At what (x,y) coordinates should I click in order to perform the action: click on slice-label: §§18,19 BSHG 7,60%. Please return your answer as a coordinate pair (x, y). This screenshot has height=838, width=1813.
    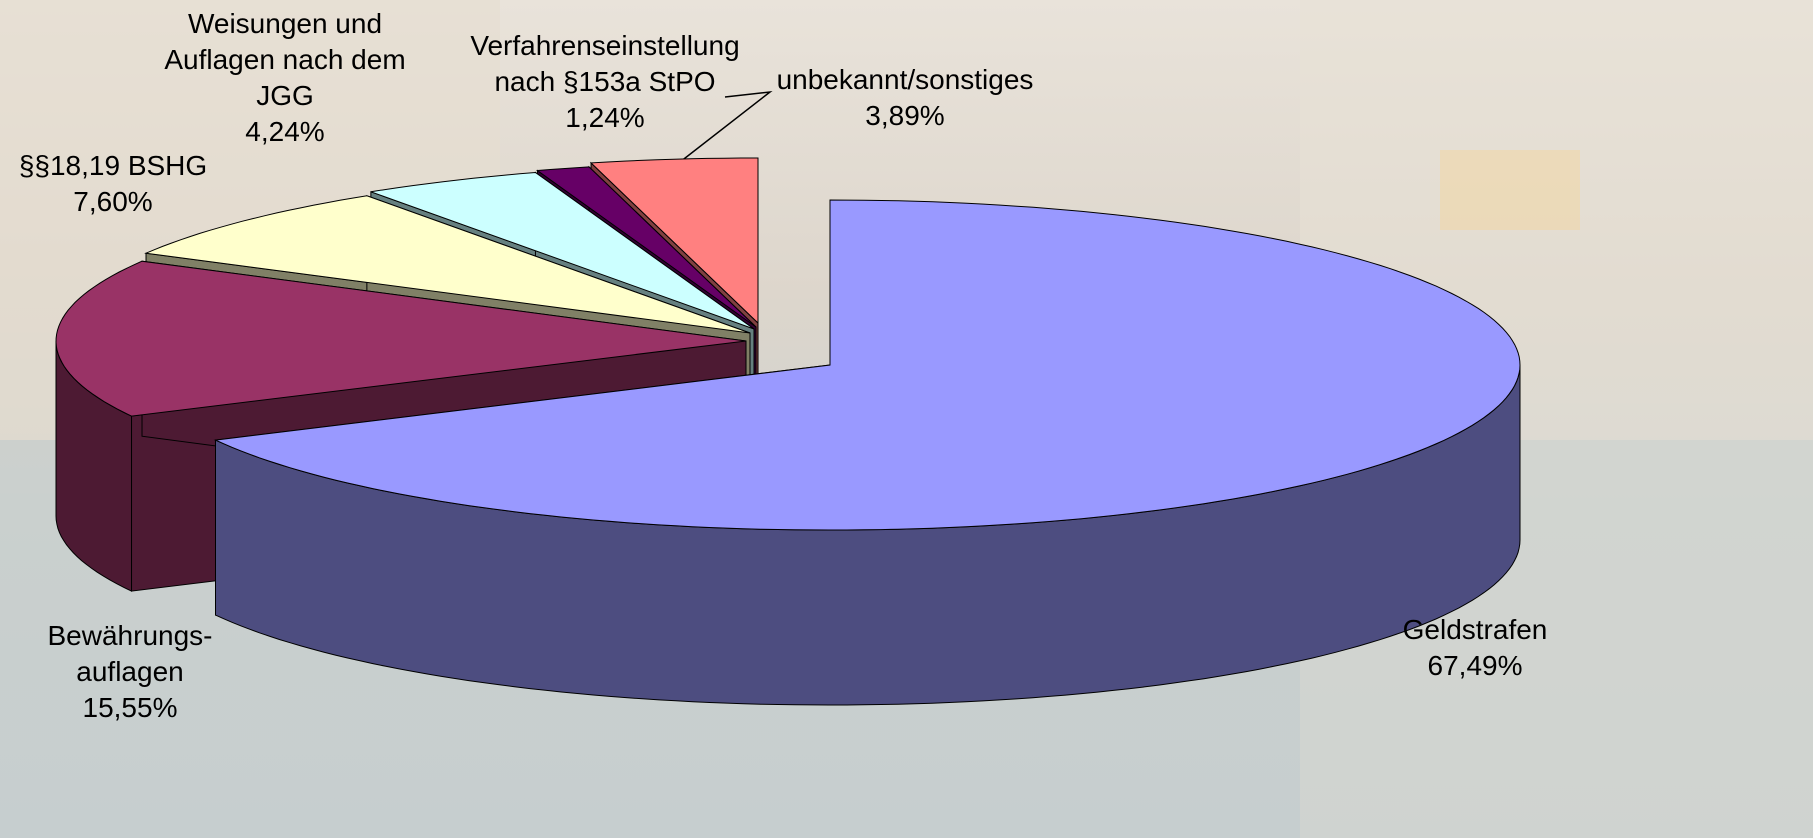
    Looking at the image, I should click on (113, 184).